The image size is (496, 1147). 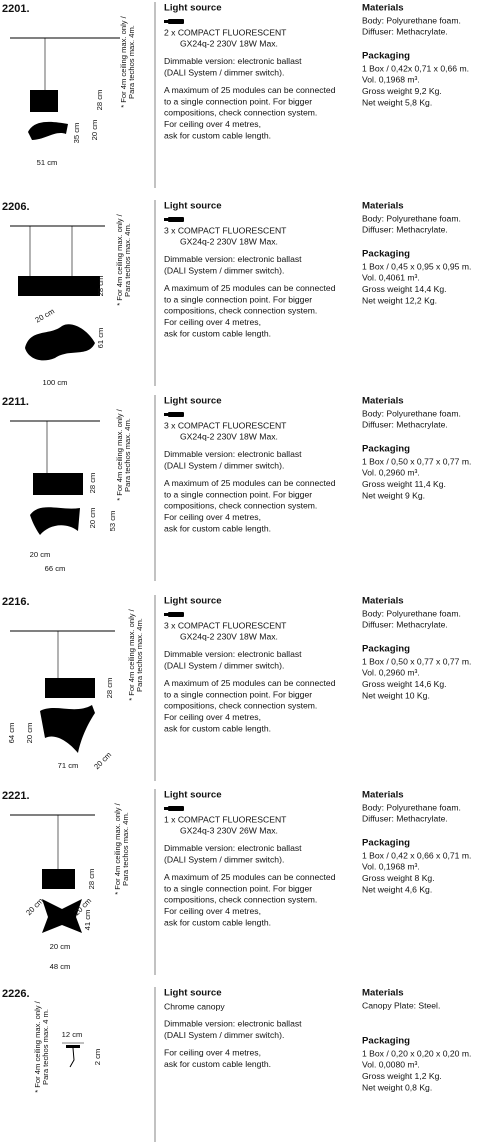 What do you see at coordinates (391, 867) in the screenshot?
I see `packaging-text: Vol. 0,1968 m³.` at bounding box center [391, 867].